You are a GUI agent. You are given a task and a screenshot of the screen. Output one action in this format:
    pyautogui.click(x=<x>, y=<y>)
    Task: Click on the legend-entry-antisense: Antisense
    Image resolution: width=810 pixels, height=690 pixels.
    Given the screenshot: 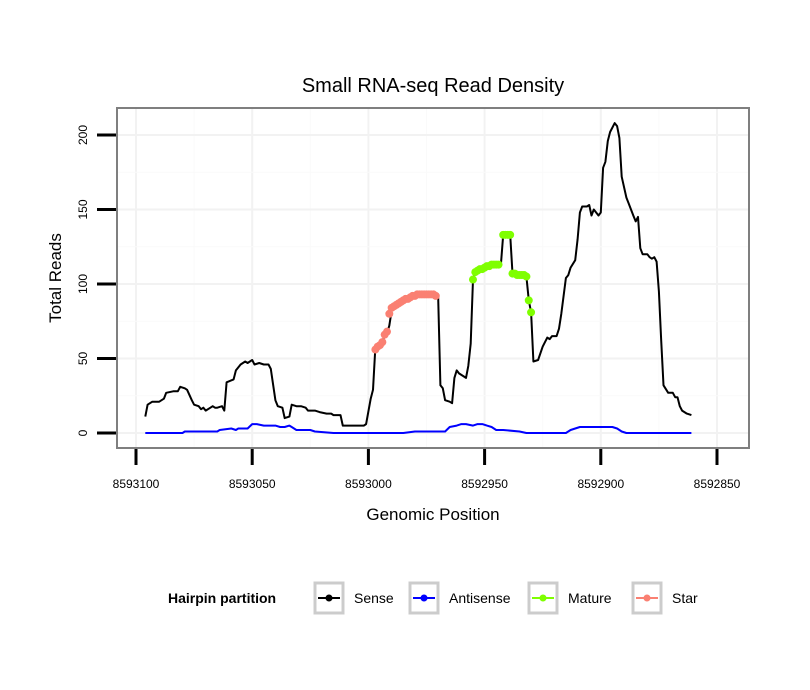 What is the action you would take?
    pyautogui.click(x=459, y=598)
    